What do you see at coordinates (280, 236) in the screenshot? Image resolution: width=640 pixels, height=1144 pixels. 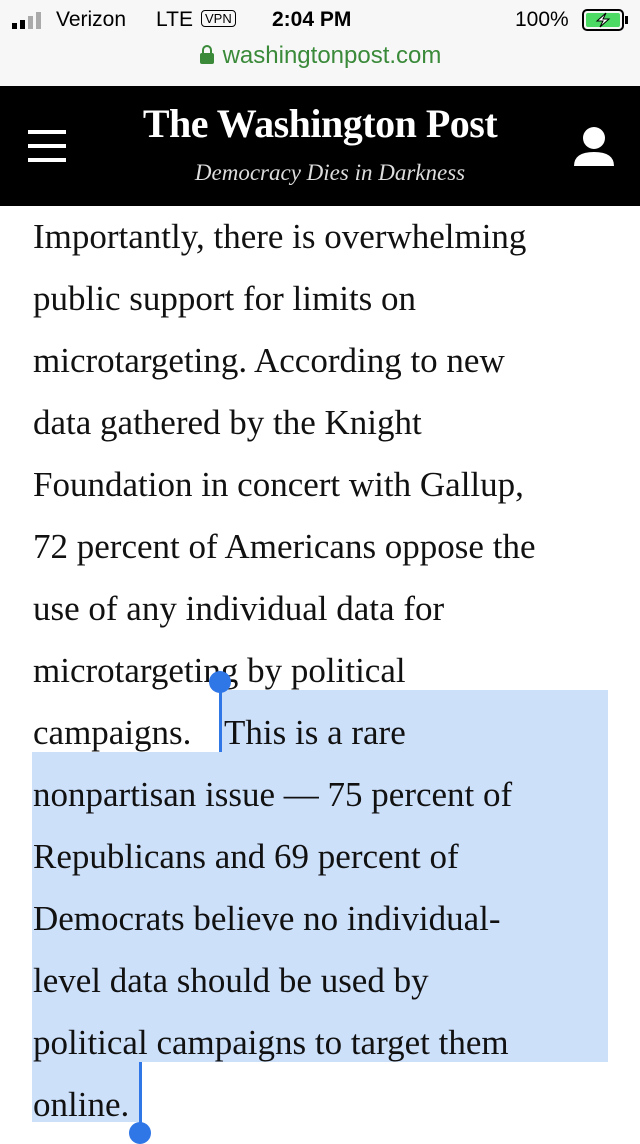 I see `article-line: Importantly, there is overwhelming` at bounding box center [280, 236].